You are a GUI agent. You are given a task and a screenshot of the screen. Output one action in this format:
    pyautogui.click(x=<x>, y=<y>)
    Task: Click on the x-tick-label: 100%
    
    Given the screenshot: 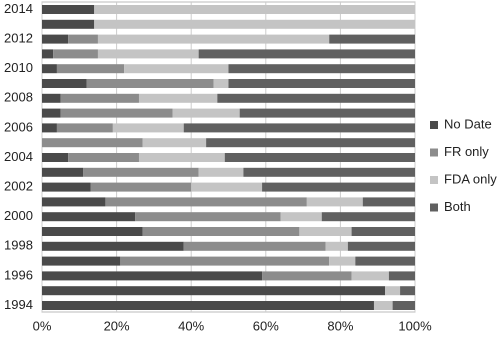 What is the action you would take?
    pyautogui.click(x=415, y=325)
    